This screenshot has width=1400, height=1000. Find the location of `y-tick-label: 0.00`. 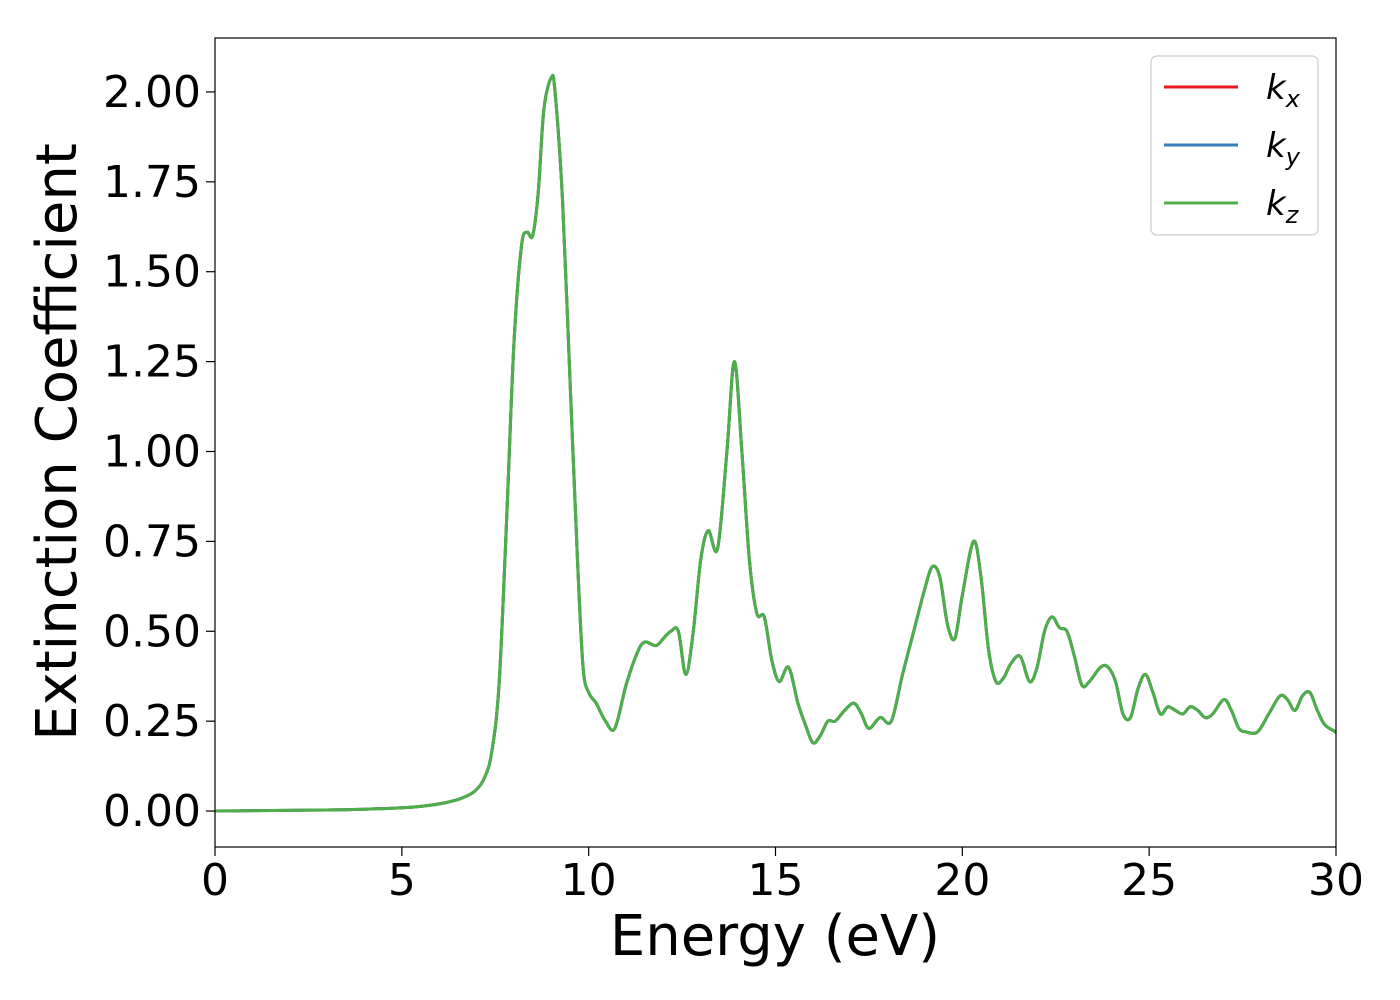

y-tick-label: 0.00 is located at coordinates (152, 811).